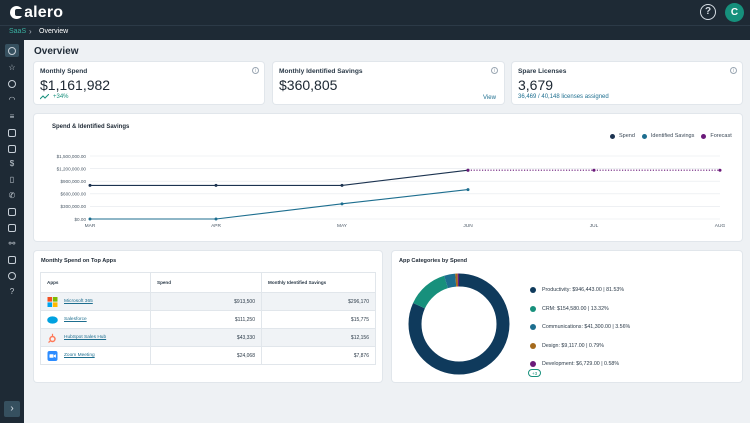 This screenshot has width=750, height=423. I want to click on breadcrumb-root-link: SaaS, so click(18, 31).